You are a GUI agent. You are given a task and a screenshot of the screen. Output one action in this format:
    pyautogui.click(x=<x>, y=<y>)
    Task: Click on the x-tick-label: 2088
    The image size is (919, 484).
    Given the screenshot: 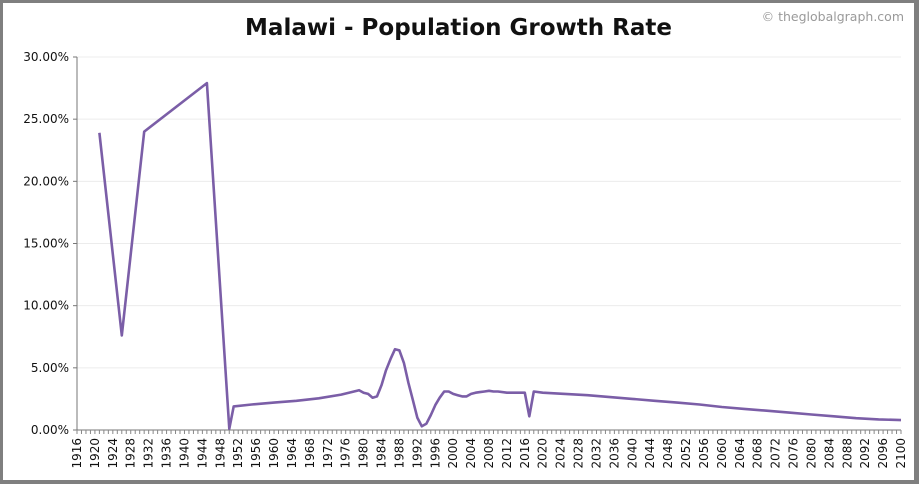 What is the action you would take?
    pyautogui.click(x=847, y=453)
    